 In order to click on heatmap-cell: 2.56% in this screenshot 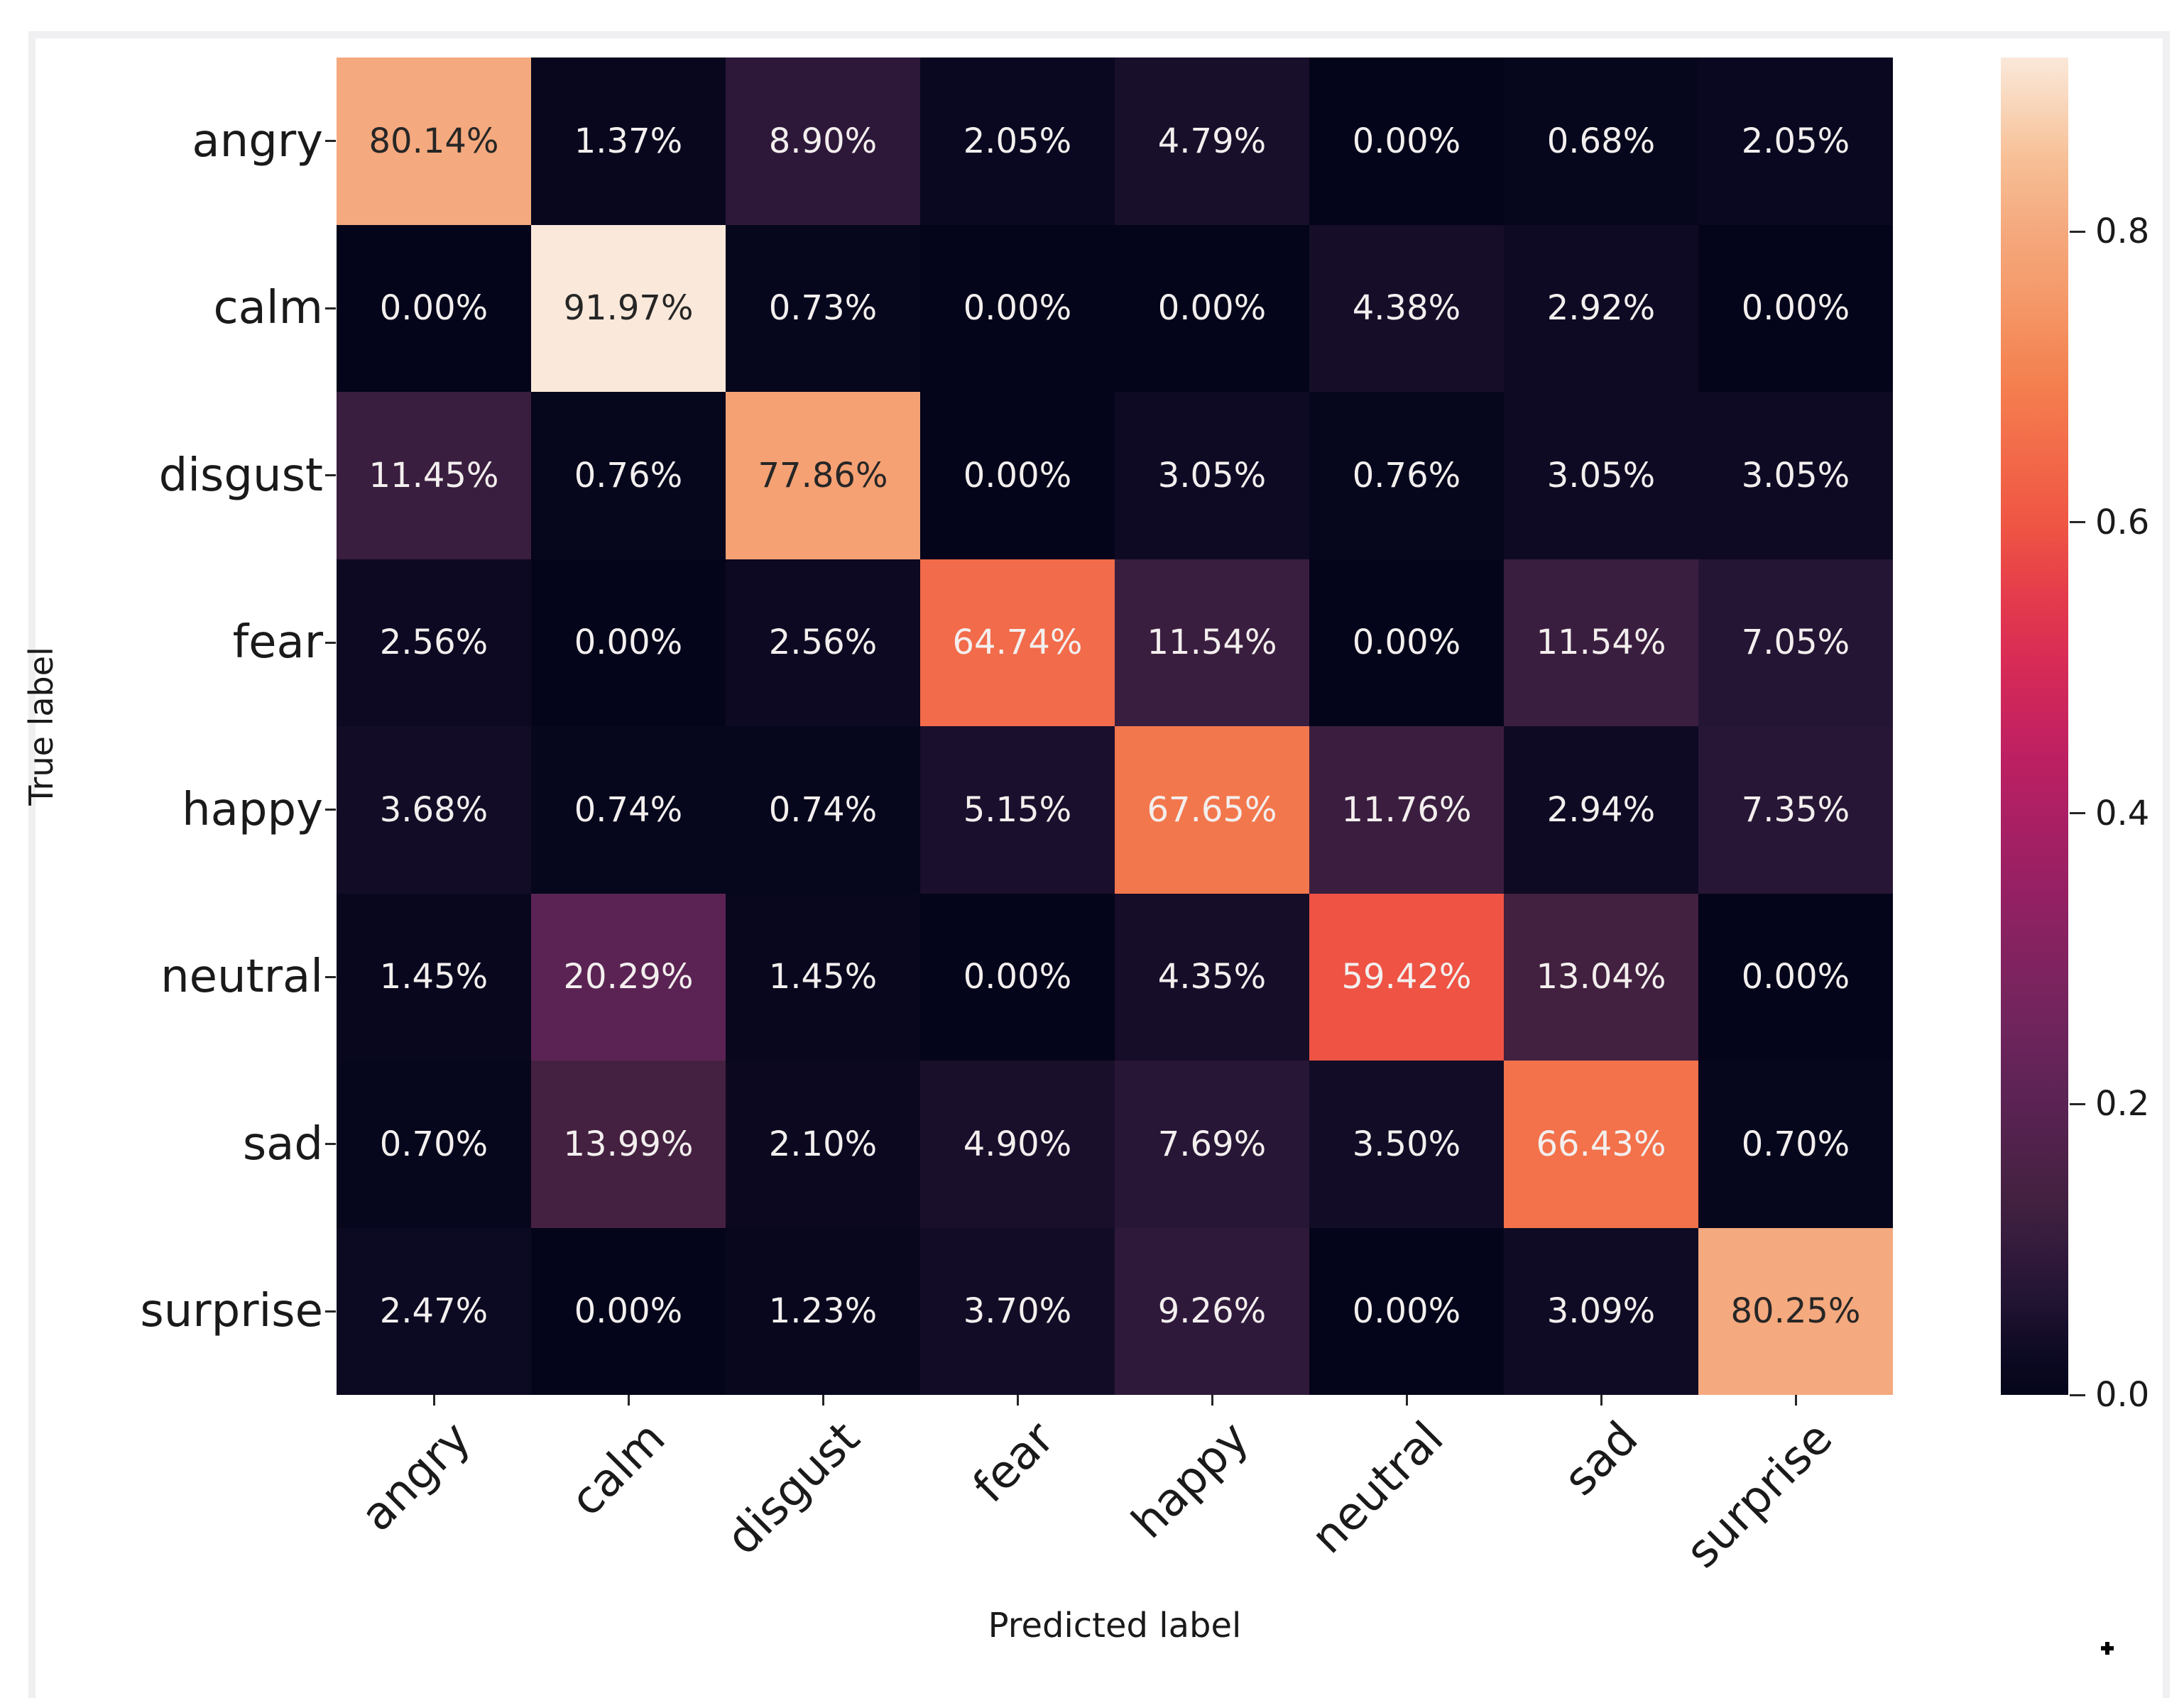, I will do `click(434, 642)`.